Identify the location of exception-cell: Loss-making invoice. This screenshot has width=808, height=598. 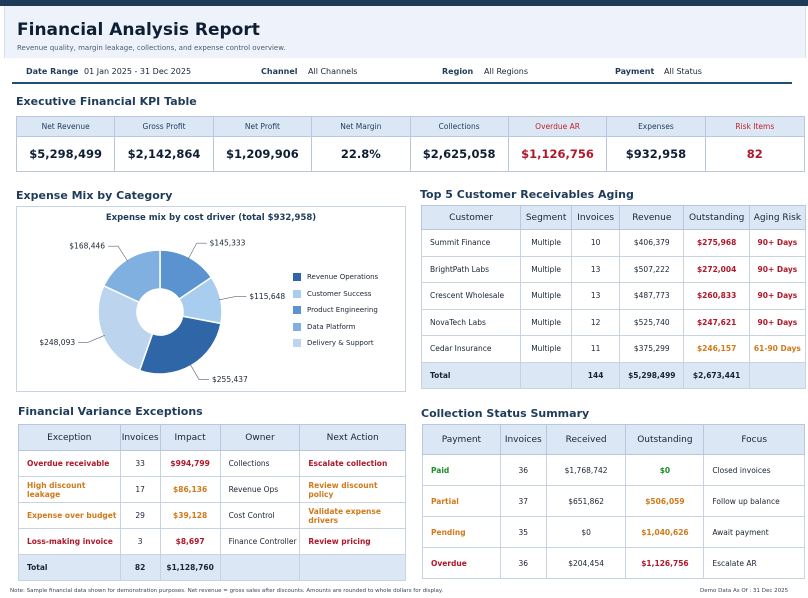
(69, 541).